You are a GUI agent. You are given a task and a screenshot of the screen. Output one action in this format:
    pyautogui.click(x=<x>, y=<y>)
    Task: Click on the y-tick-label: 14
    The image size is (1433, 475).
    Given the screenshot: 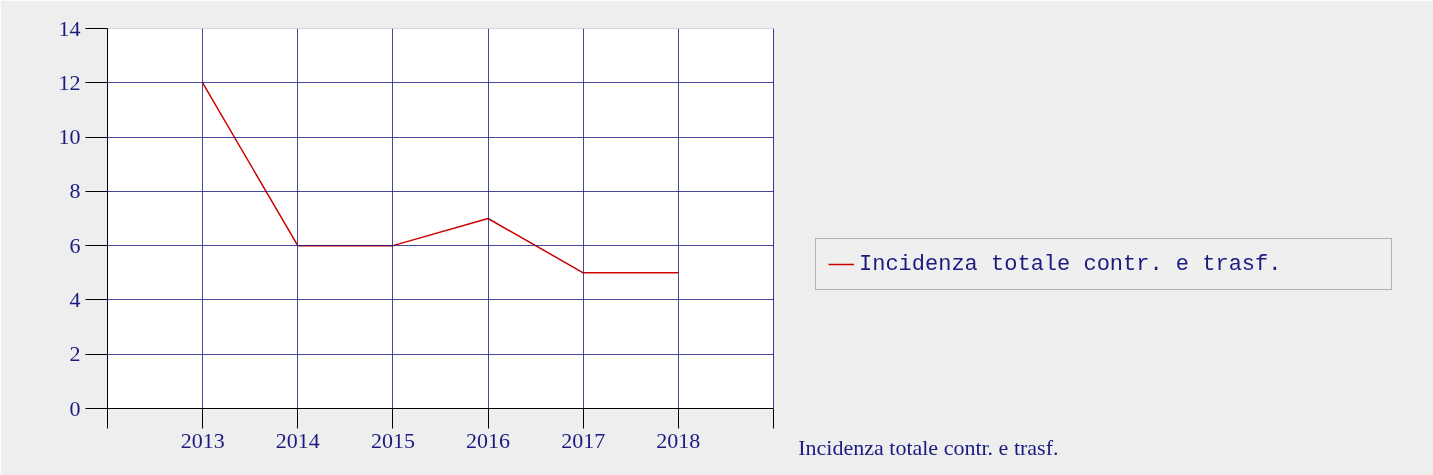 What is the action you would take?
    pyautogui.click(x=69, y=28)
    